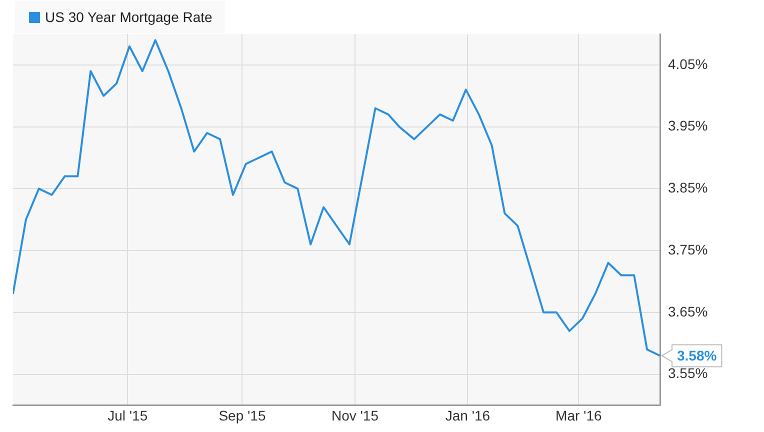 This screenshot has height=432, width=764. Describe the element at coordinates (129, 16) in the screenshot. I see `legend-label: US 30 Year Mortgage Rate` at that location.